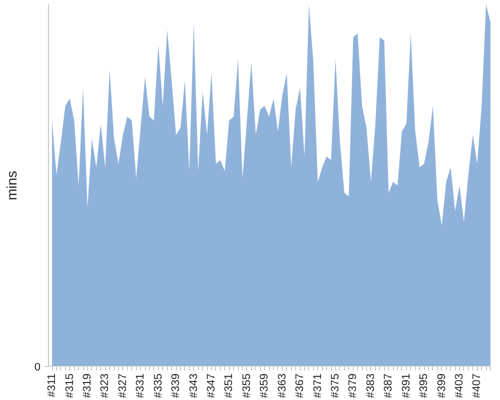  What do you see at coordinates (460, 385) in the screenshot?
I see `x-tick-label: #403` at bounding box center [460, 385].